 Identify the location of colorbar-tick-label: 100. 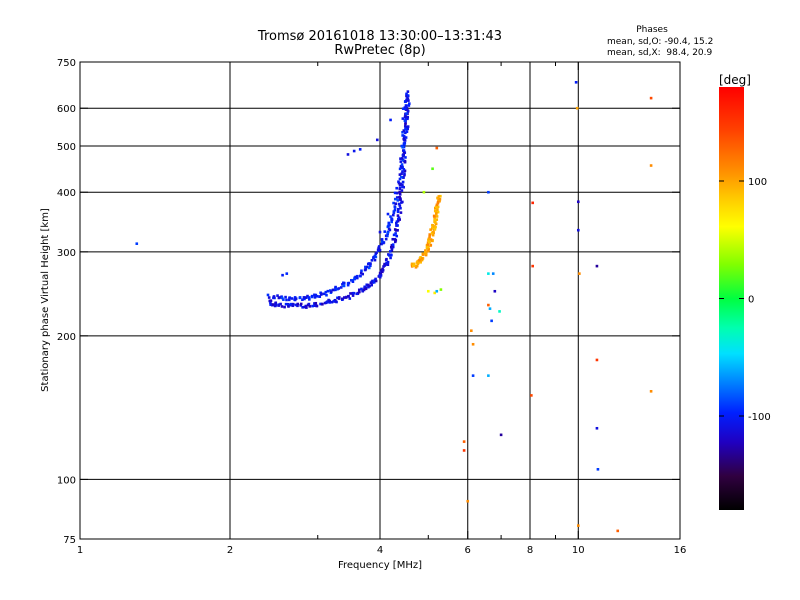
(757, 182).